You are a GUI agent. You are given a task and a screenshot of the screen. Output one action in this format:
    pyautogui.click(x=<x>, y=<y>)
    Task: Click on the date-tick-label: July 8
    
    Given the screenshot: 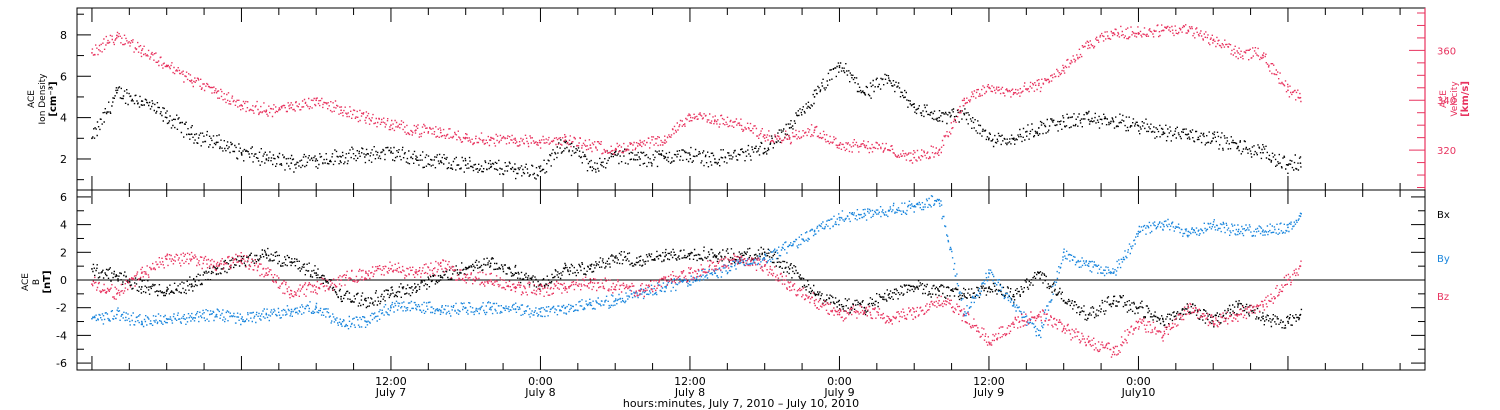 What is the action you would take?
    pyautogui.click(x=539, y=392)
    